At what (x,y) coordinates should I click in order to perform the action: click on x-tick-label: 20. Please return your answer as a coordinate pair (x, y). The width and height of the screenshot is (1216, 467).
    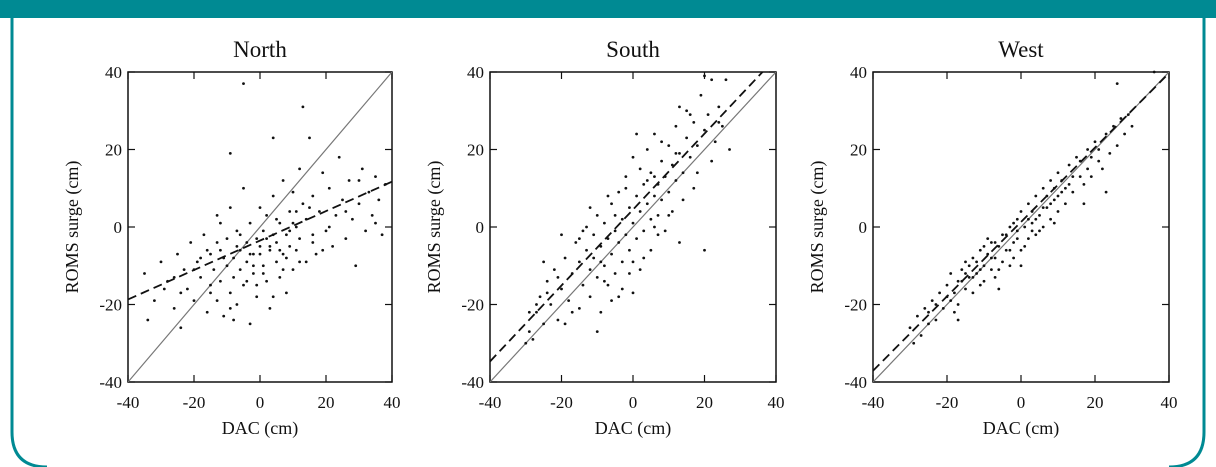
    Looking at the image, I should click on (704, 402).